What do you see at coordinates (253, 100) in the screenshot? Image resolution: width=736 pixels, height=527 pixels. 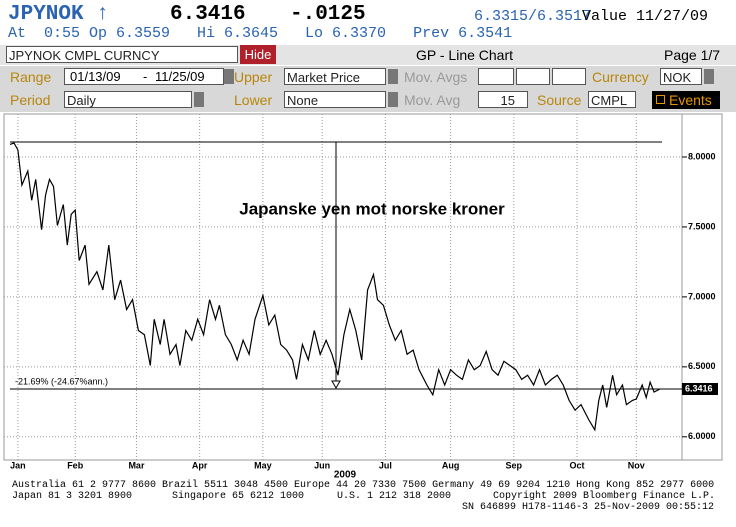 I see `lower-label: Lower` at bounding box center [253, 100].